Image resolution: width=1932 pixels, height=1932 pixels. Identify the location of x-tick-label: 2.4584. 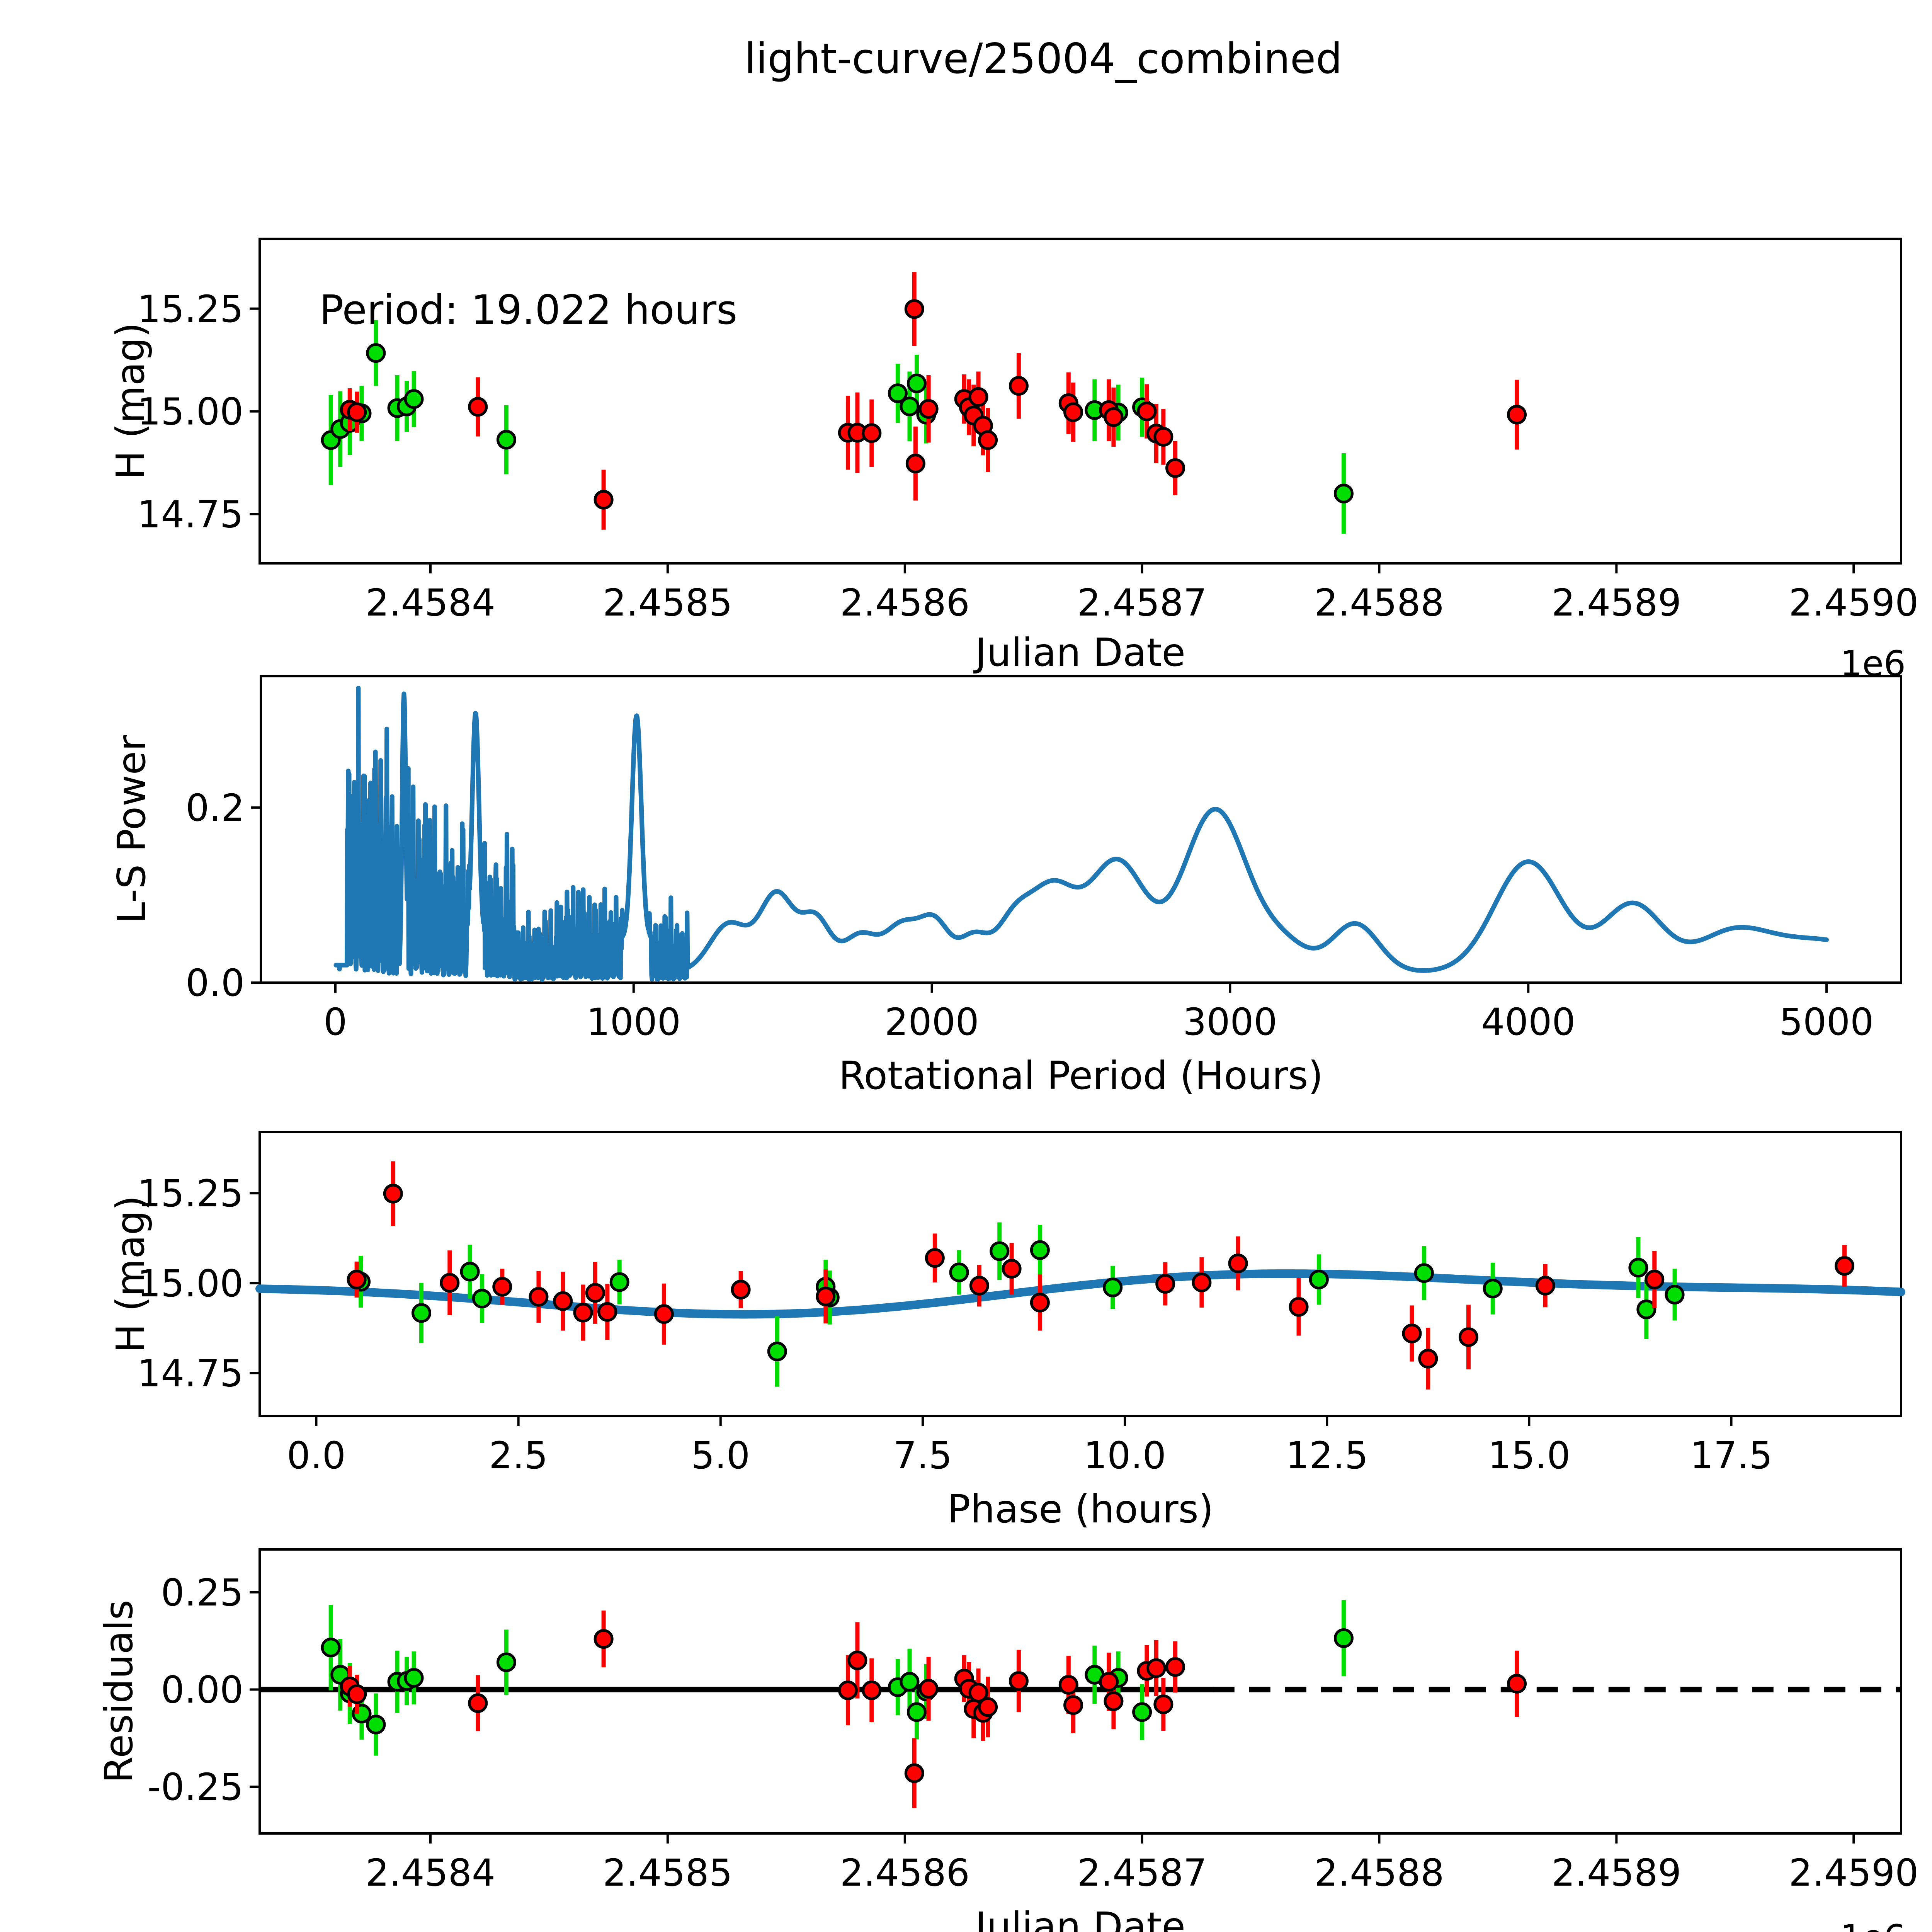
(431, 603).